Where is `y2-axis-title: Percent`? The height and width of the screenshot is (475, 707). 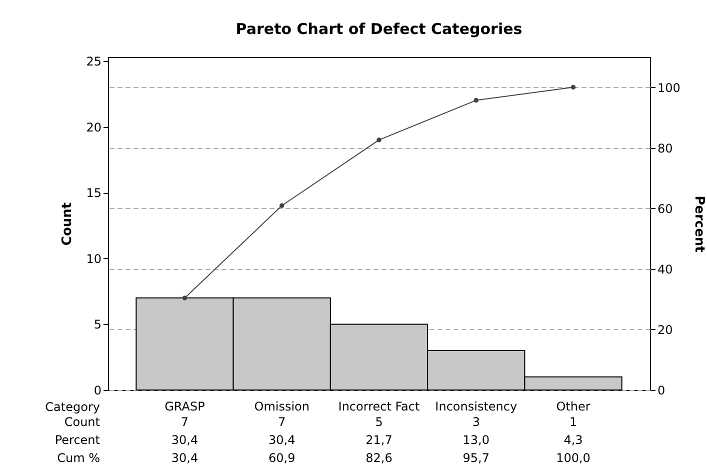 y2-axis-title: Percent is located at coordinates (698, 224).